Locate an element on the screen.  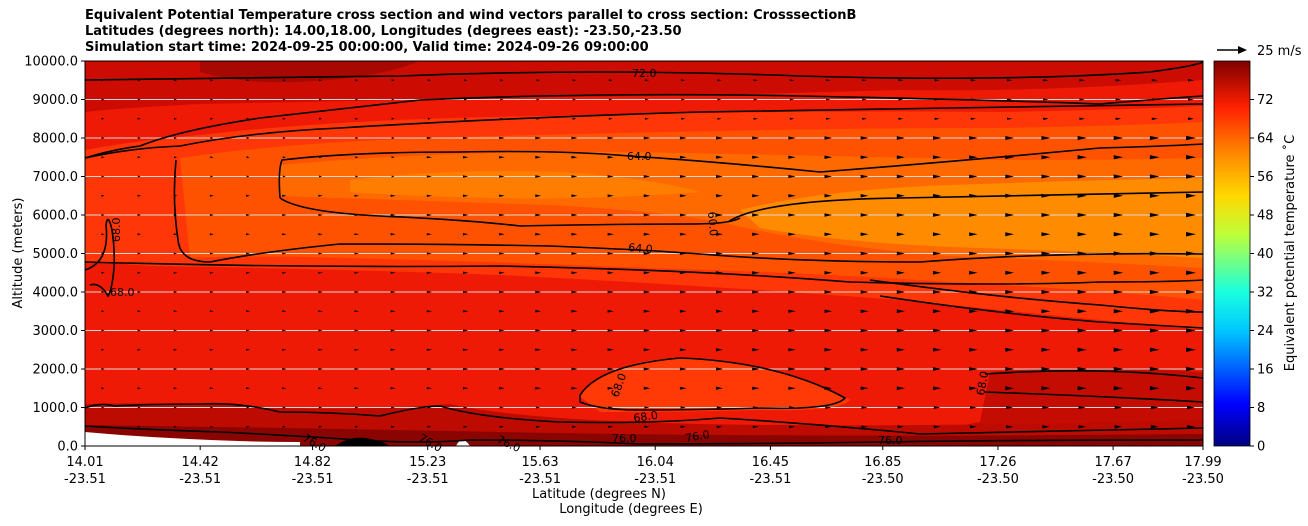
contour-label-76-e: 76.0 is located at coordinates (697, 436).